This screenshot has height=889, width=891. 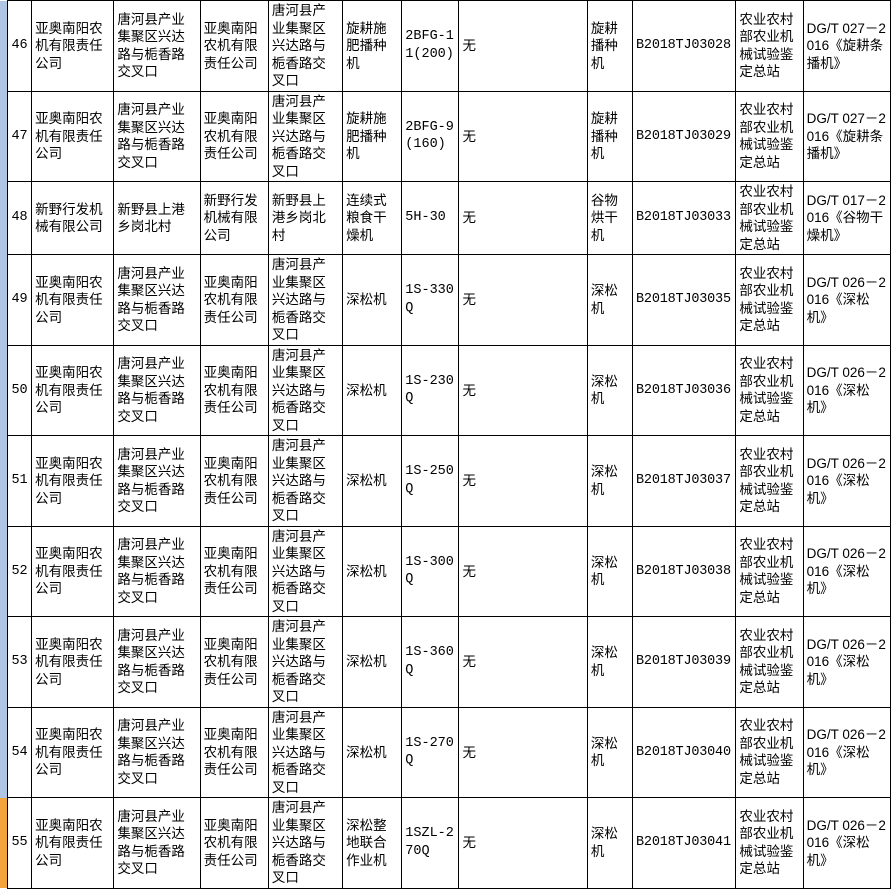 What do you see at coordinates (372, 218) in the screenshot?
I see `cell-product_name: 连续式粮食干燥机` at bounding box center [372, 218].